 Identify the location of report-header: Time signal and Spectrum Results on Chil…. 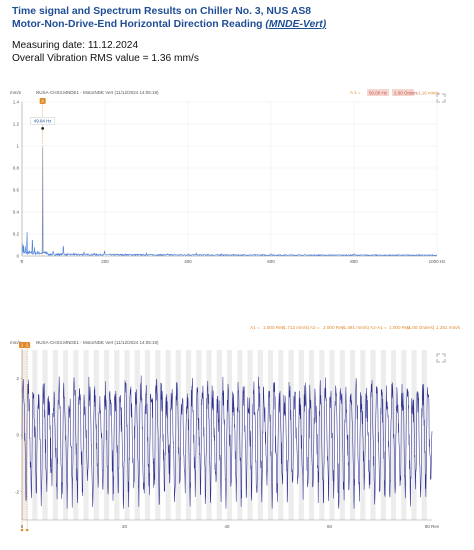
(239, 35).